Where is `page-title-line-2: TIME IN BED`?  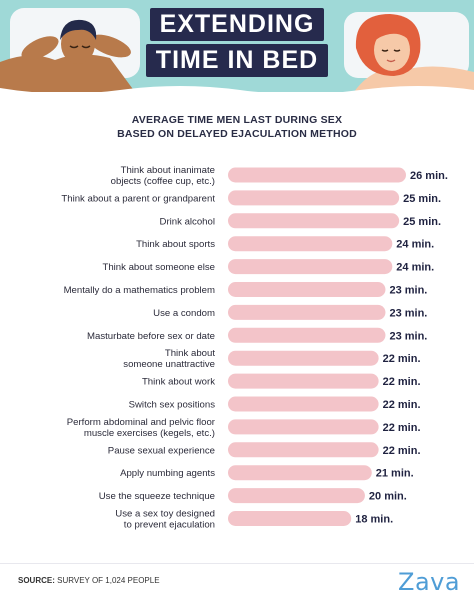 page-title-line-2: TIME IN BED is located at coordinates (237, 60).